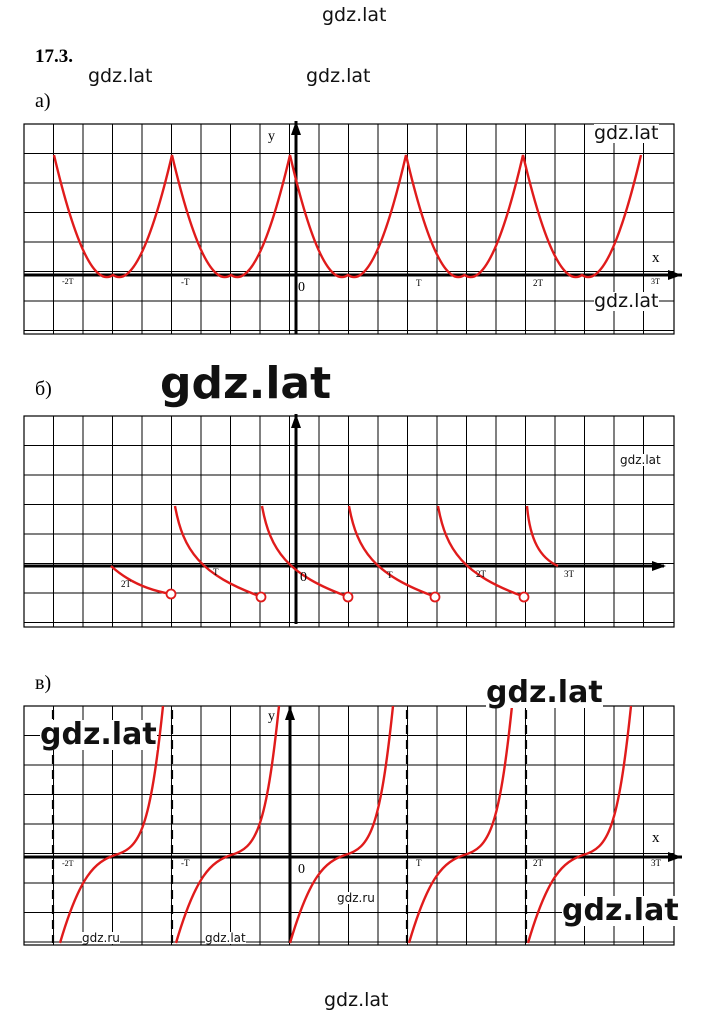 The width and height of the screenshot is (720, 1018). What do you see at coordinates (271, 136) in the screenshot?
I see `y-label-a: y` at bounding box center [271, 136].